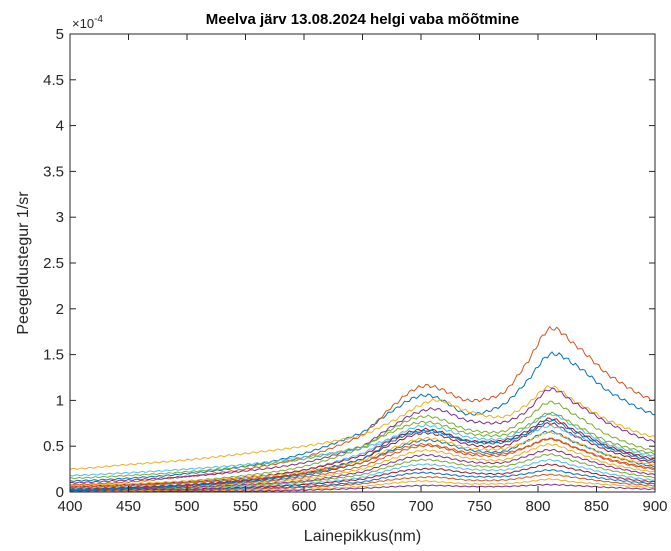 This screenshot has width=671, height=551. I want to click on x-tick-label: 550, so click(245, 506).